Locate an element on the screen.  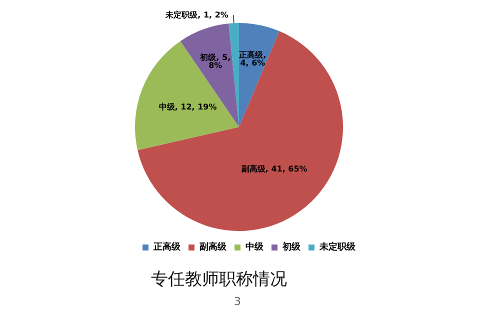
text: 专任教师职称情况 is located at coordinates (219, 280).